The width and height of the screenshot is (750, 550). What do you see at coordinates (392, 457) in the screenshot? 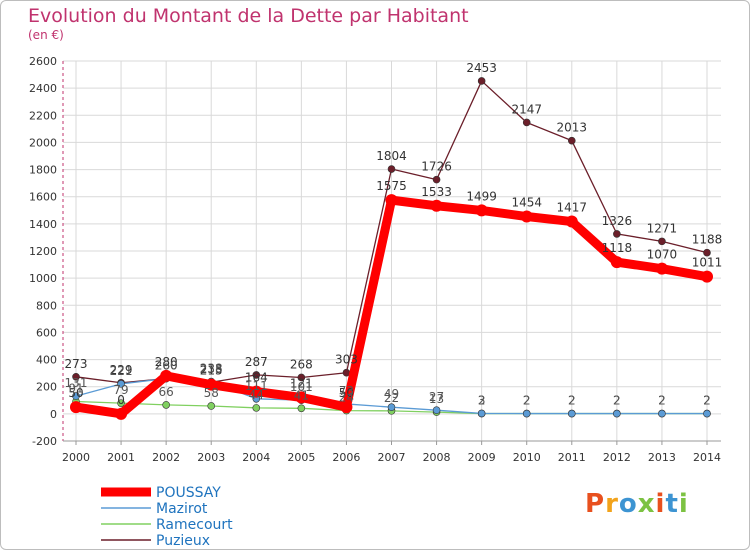
I see `x-tick-label: 2007` at bounding box center [392, 457].